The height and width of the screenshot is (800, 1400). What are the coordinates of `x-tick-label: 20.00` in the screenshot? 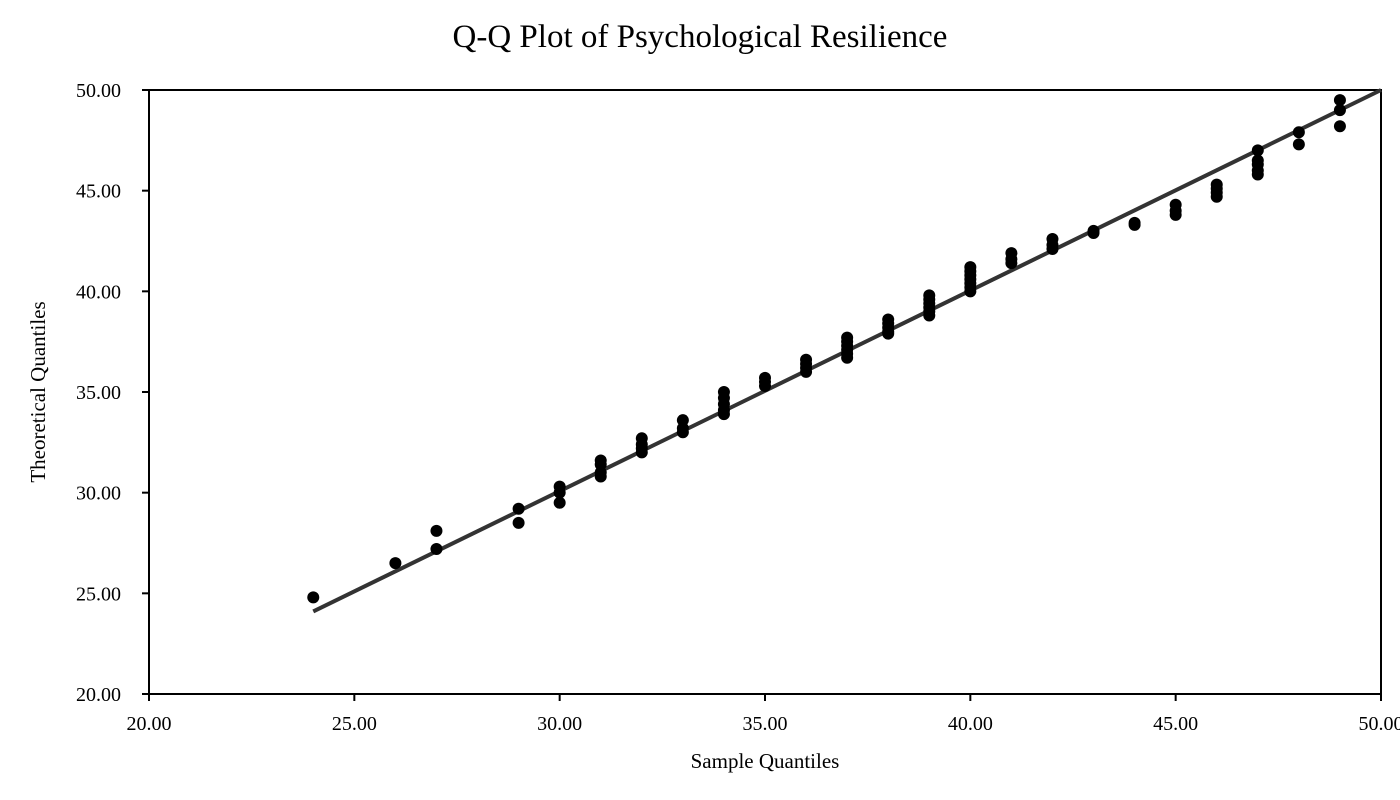 It's located at (149, 724).